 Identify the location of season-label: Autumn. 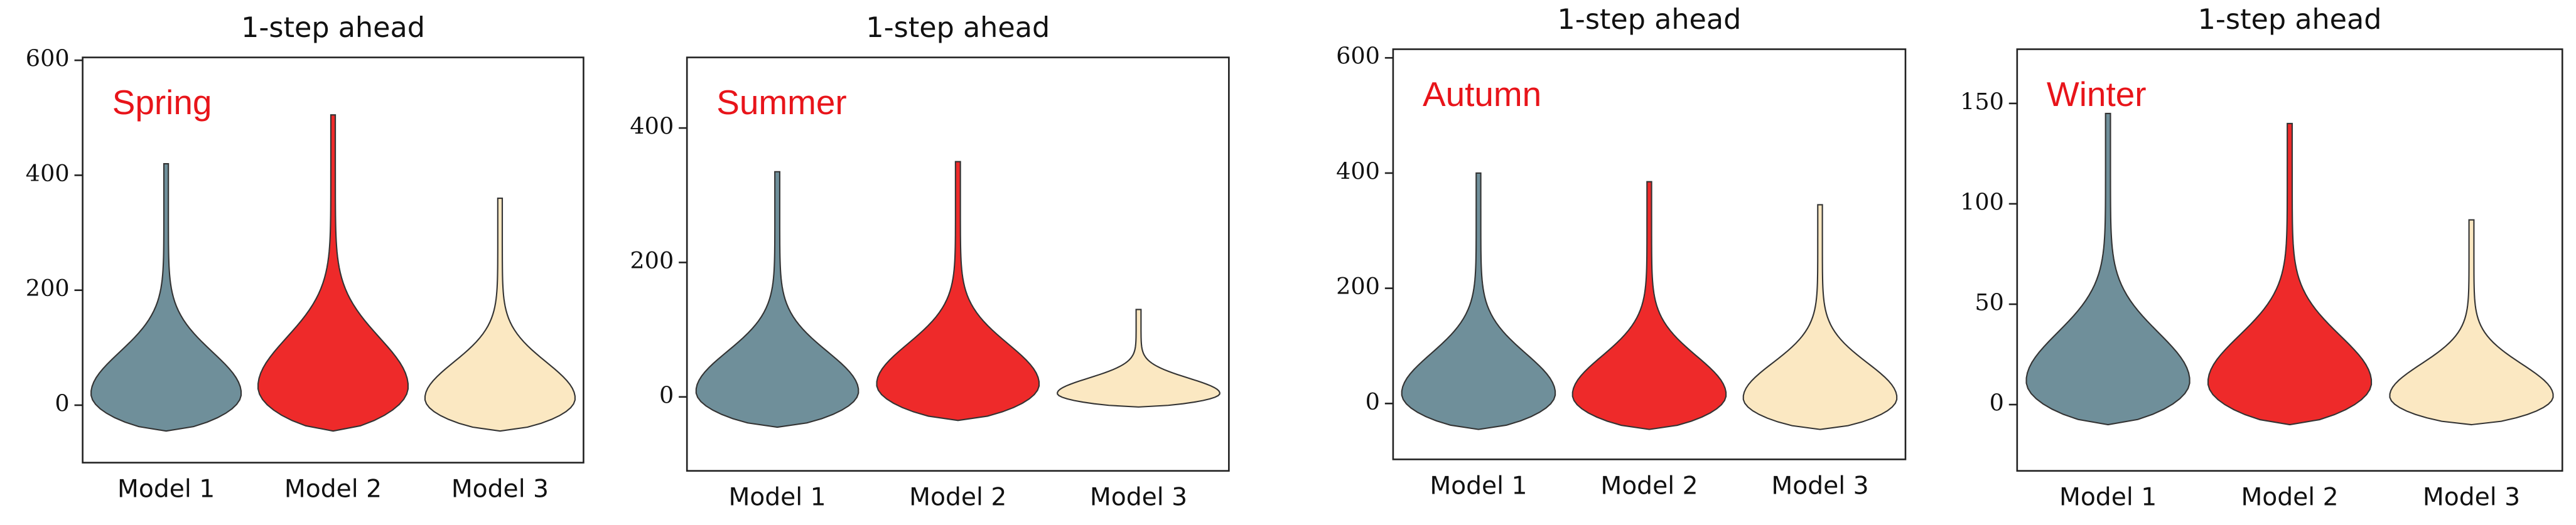
(1482, 94).